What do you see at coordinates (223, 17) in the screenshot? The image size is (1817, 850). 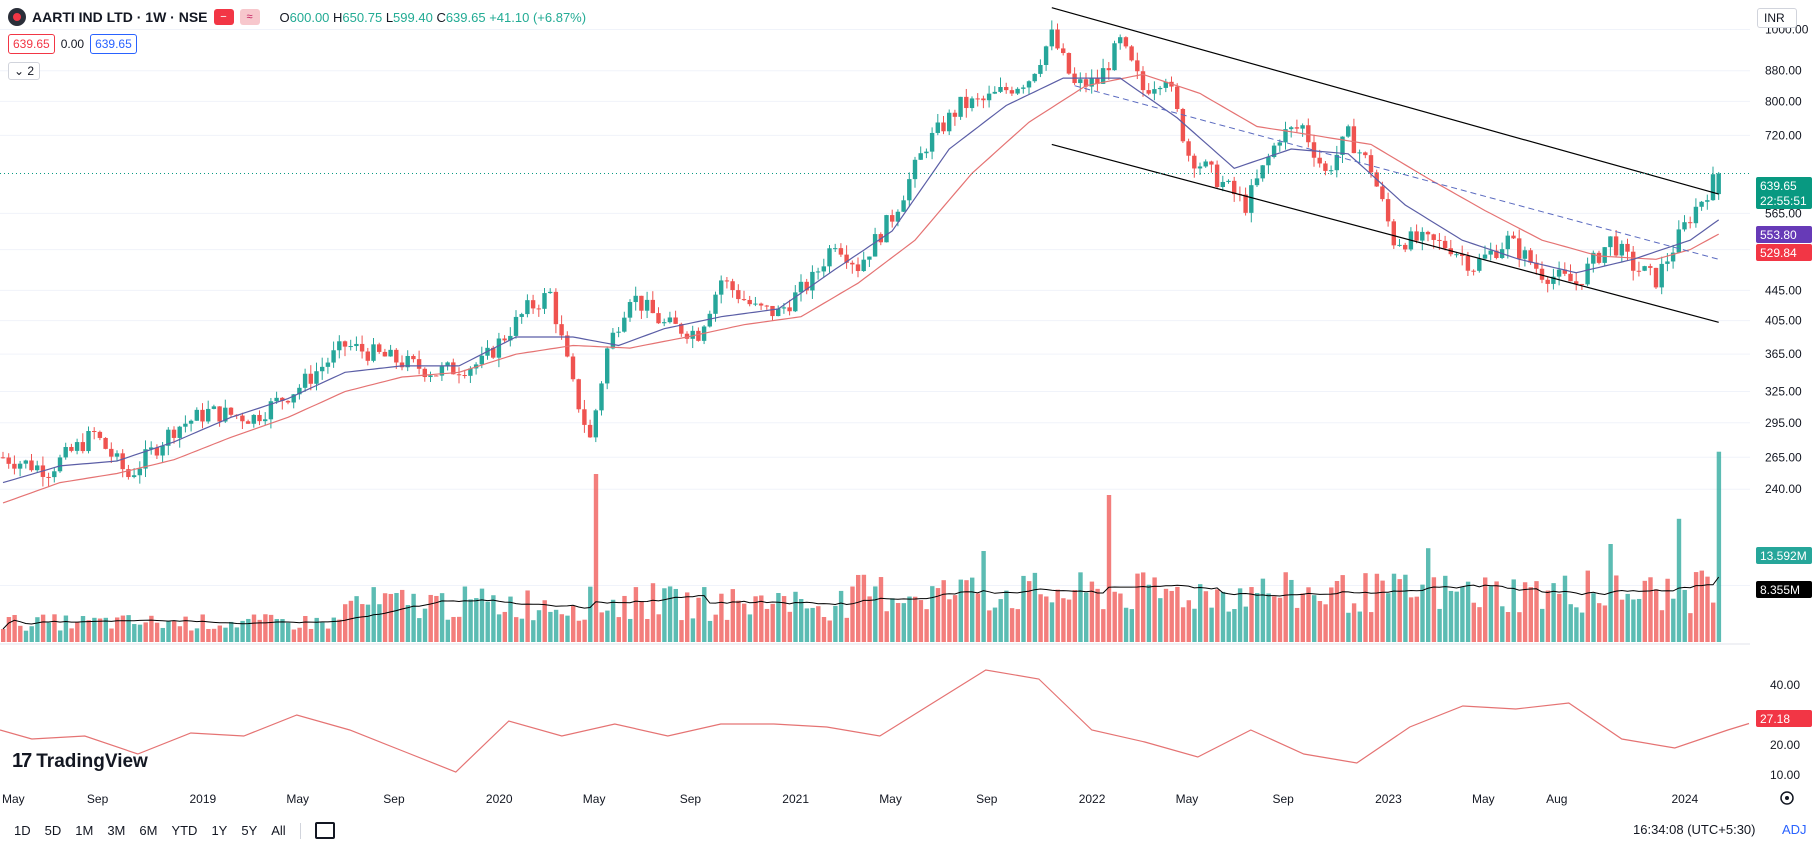 I see `minus-icon: −` at bounding box center [223, 17].